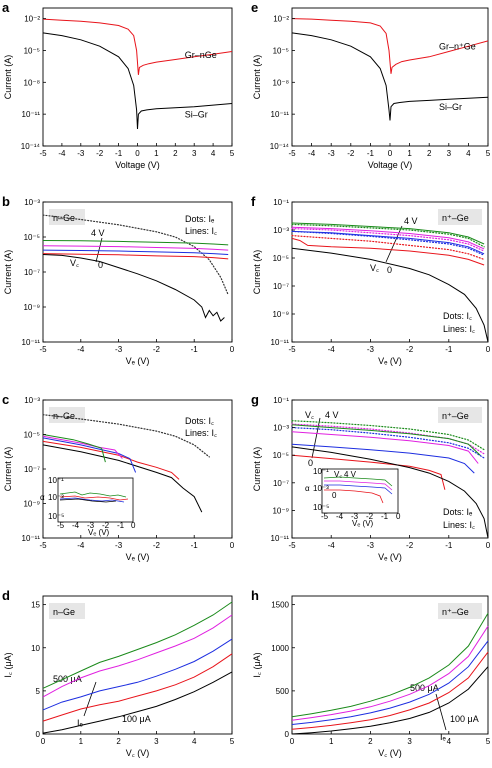 This screenshot has width=492, height=768. What do you see at coordinates (340, 516) in the screenshot?
I see `panel-g-inset-xtick-1: -4` at bounding box center [340, 516].